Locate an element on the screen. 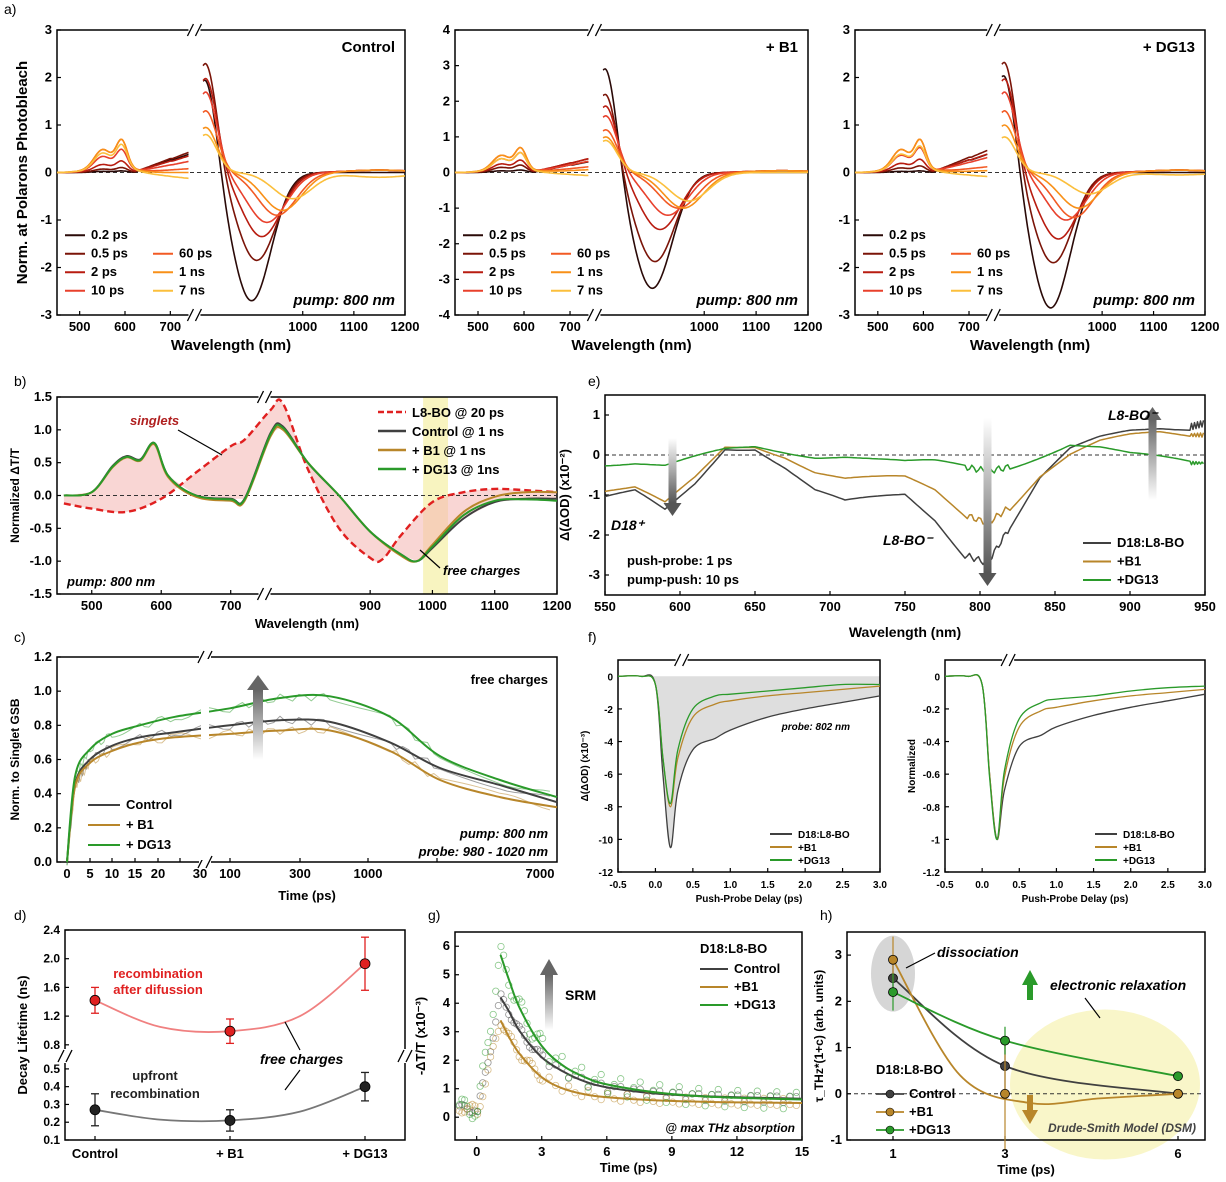  x-tick-label: + DG13 is located at coordinates (364, 1153).